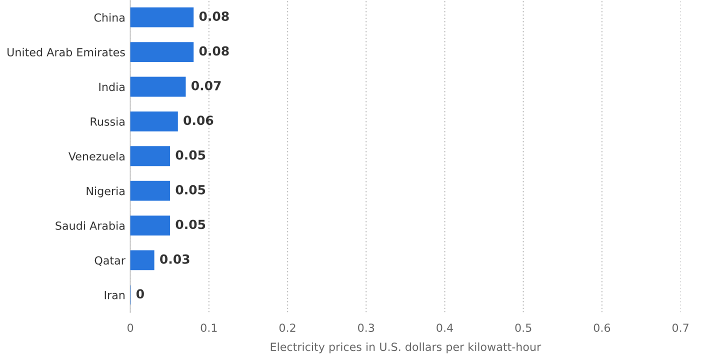  What do you see at coordinates (114, 295) in the screenshot?
I see `y-tick-label: Iran` at bounding box center [114, 295].